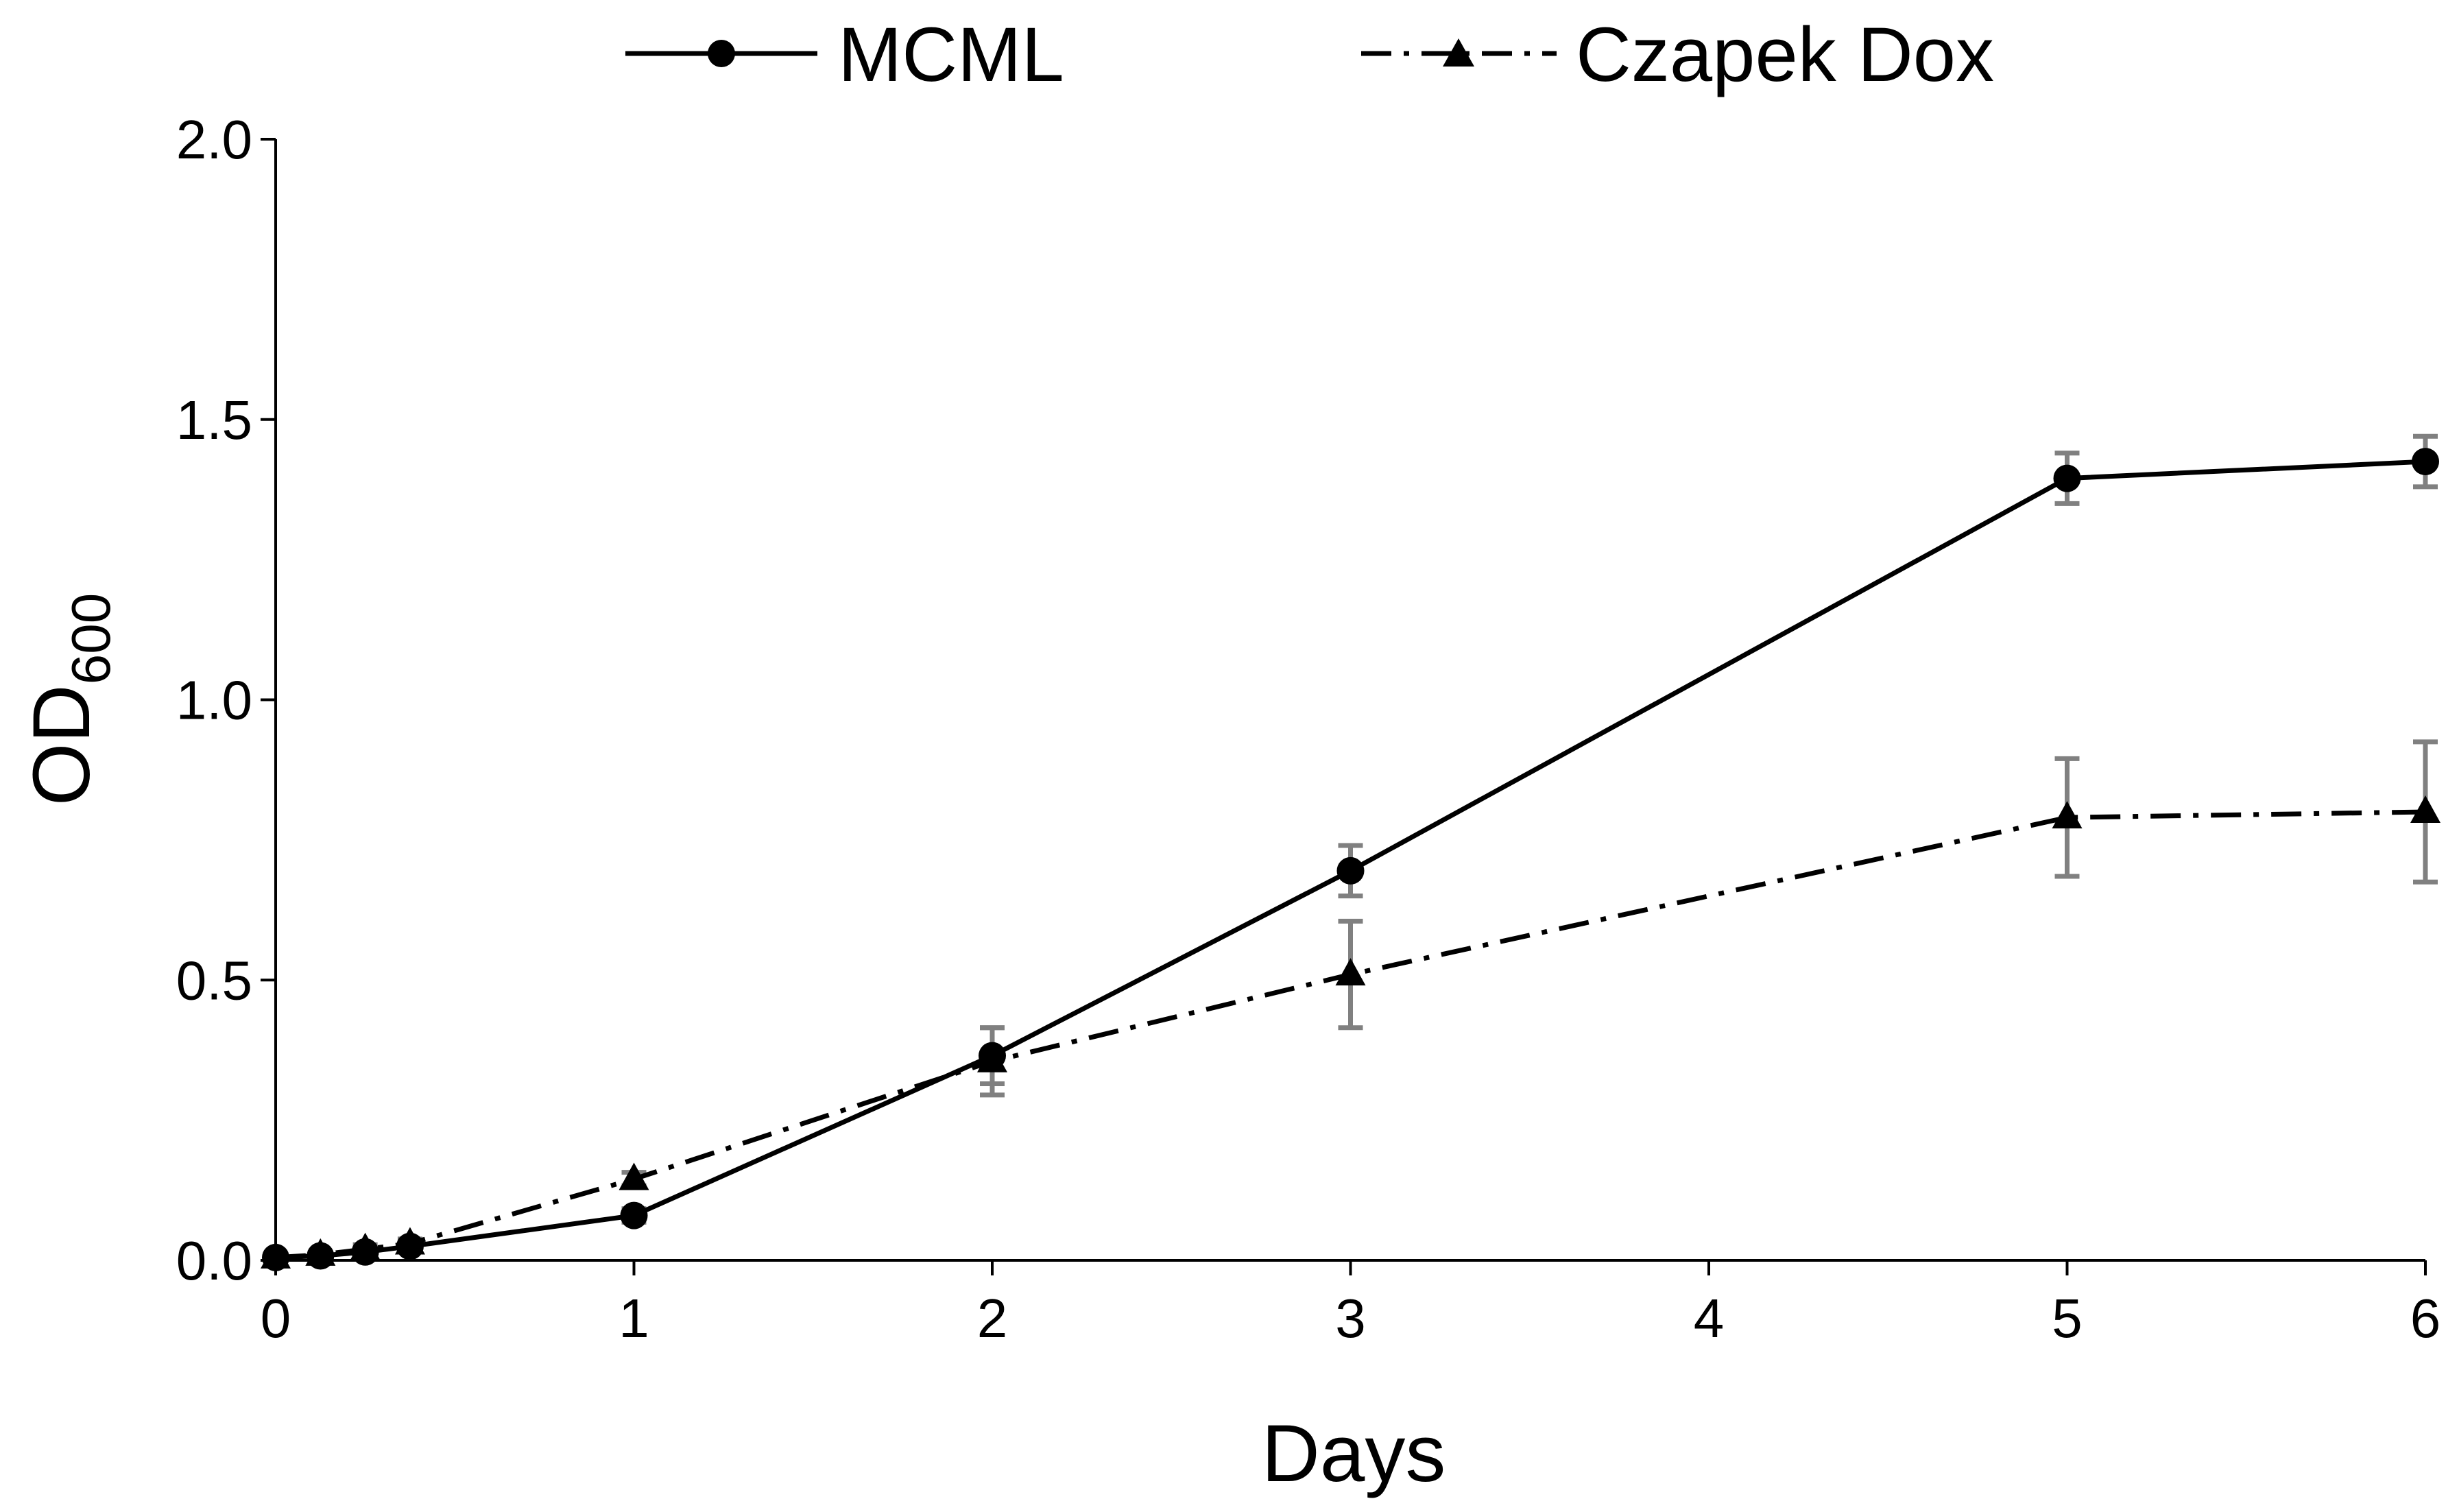 This screenshot has height=1512, width=2459. I want to click on y-axis-title-main: OD, so click(61, 745).